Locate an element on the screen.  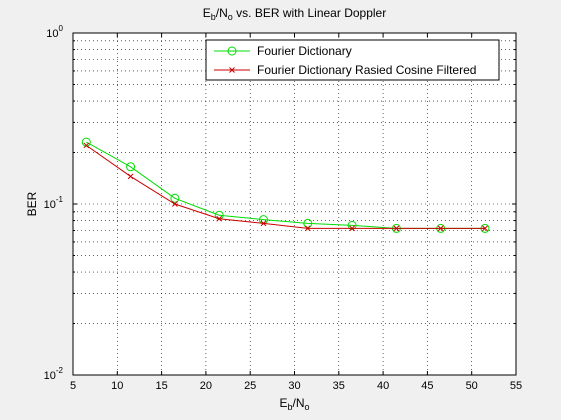
chart-title: Eb/No vs. BER with Linear Doppler is located at coordinates (294, 14).